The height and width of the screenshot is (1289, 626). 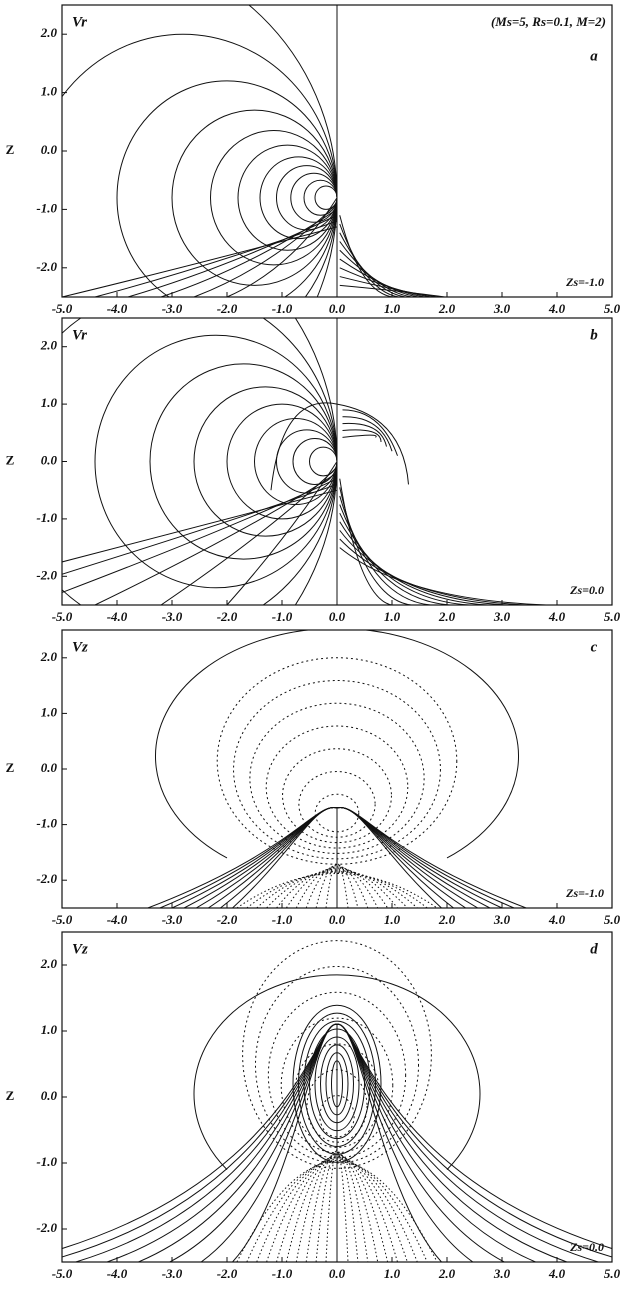 I want to click on contours, so click(x=253, y=151).